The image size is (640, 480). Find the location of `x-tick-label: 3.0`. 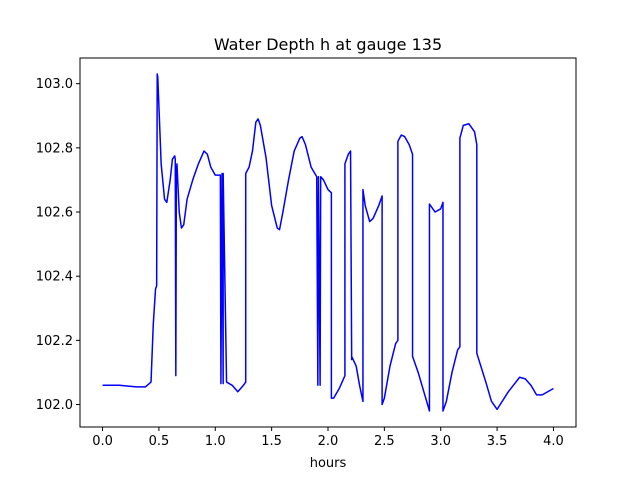

x-tick-label: 3.0 is located at coordinates (440, 441).